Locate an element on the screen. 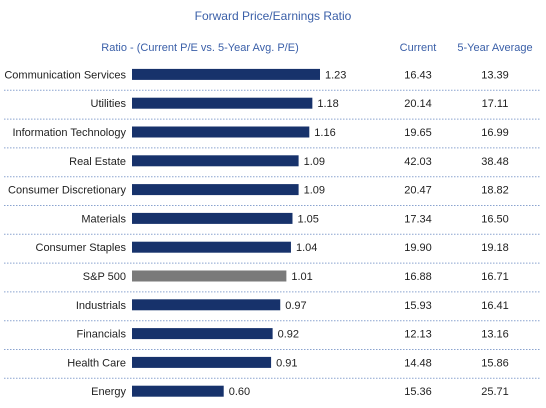  bar-value-label: 1.16 is located at coordinates (324, 133).